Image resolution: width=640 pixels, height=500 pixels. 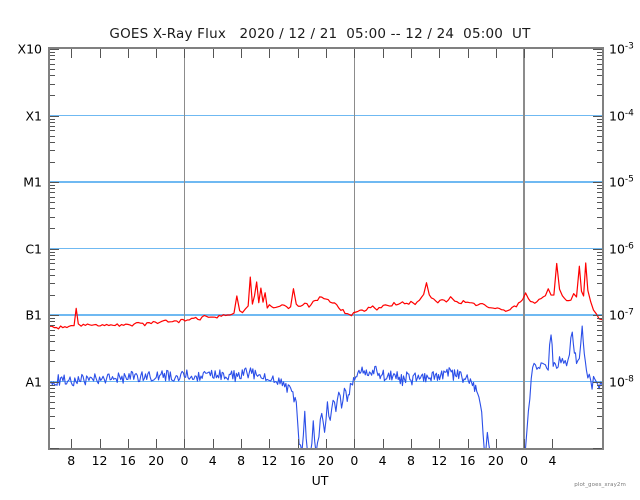 What do you see at coordinates (33, 115) in the screenshot?
I see `y-axis-label-left-x1: X1` at bounding box center [33, 115].